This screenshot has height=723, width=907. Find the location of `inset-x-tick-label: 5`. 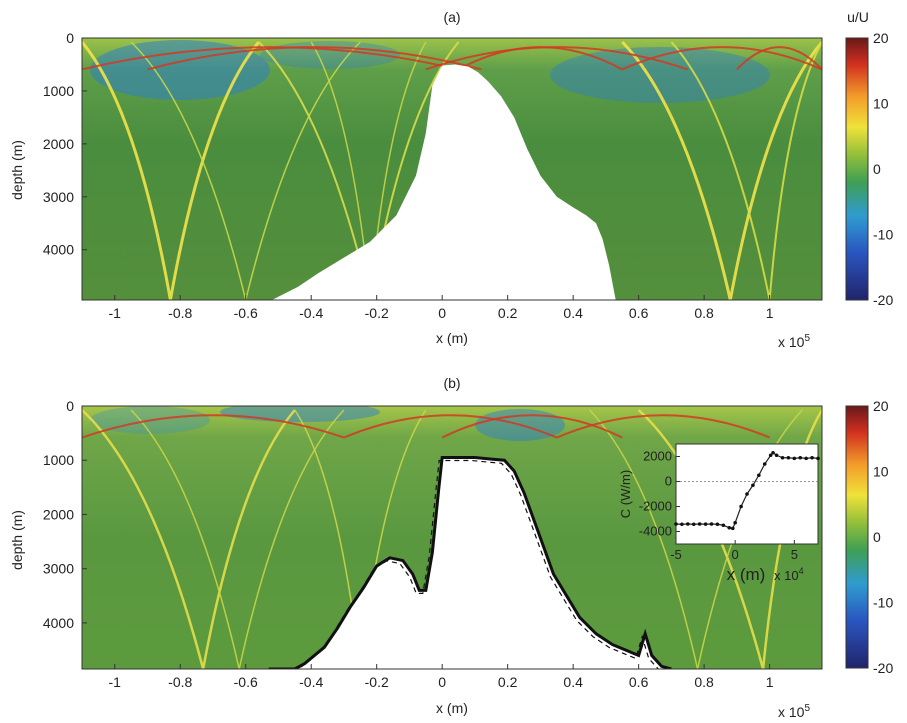

inset-x-tick-label: 5 is located at coordinates (794, 554).